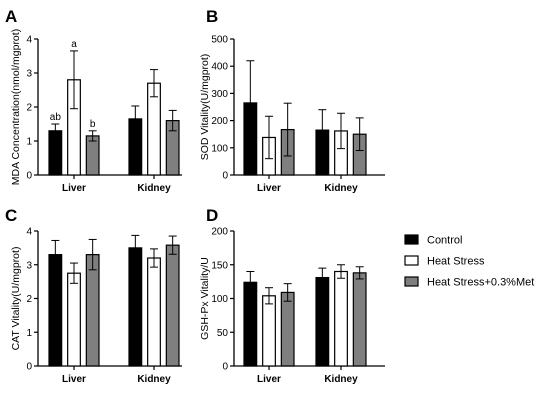 The width and height of the screenshot is (550, 401). I want to click on legend-label: Heat Stress+0.3%Met, so click(480, 283).